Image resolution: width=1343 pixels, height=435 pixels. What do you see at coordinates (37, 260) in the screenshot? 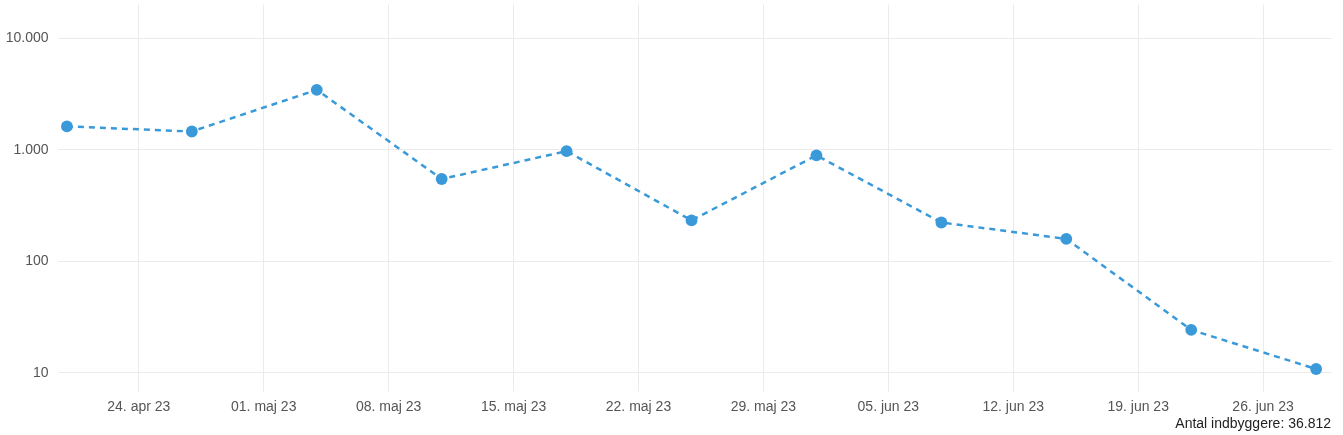
I see `y-tick-label: 100` at bounding box center [37, 260].